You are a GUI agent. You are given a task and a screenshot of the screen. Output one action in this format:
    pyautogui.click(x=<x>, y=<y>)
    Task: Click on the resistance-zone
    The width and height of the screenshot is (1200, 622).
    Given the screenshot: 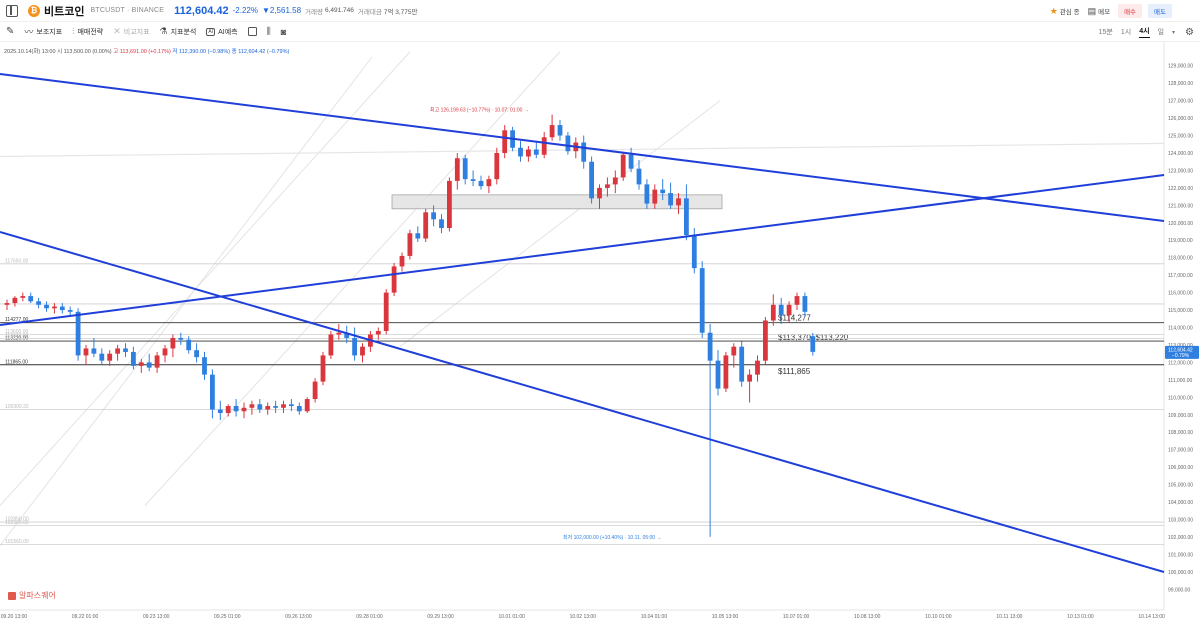 What is the action you would take?
    pyautogui.click(x=557, y=202)
    